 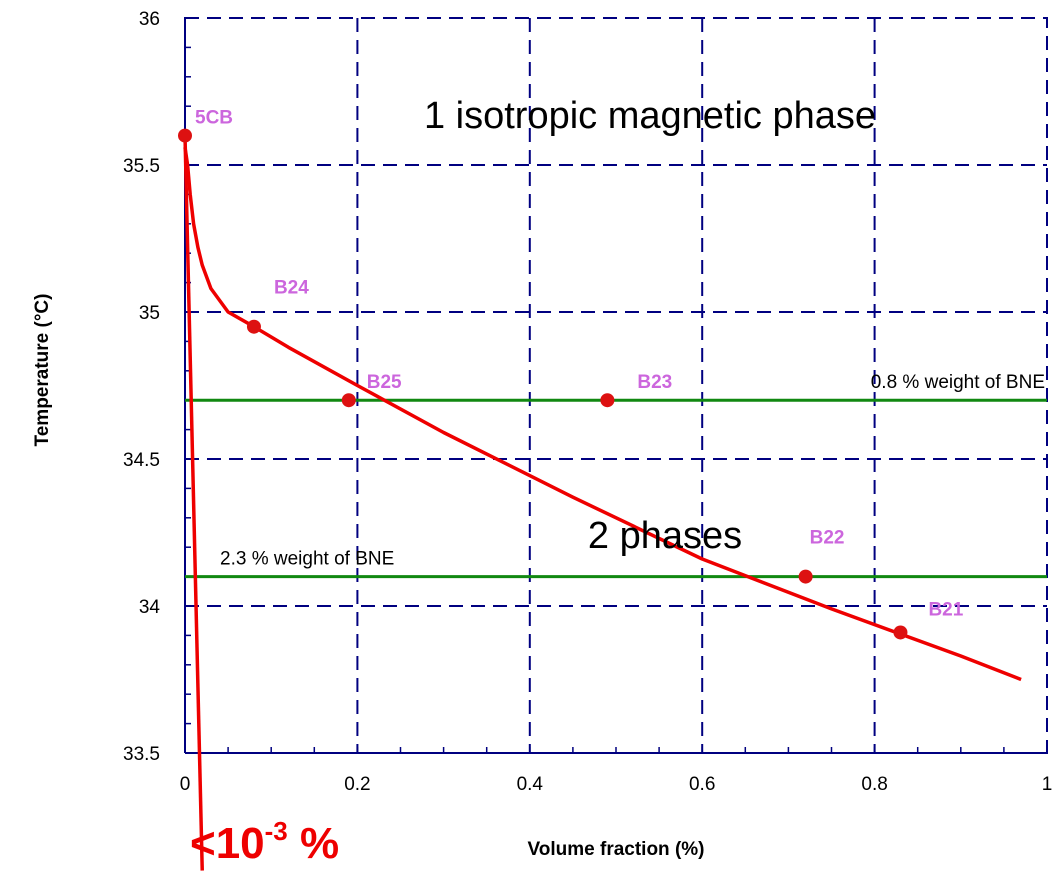 What do you see at coordinates (185, 784) in the screenshot?
I see `x-tick-label: 0` at bounding box center [185, 784].